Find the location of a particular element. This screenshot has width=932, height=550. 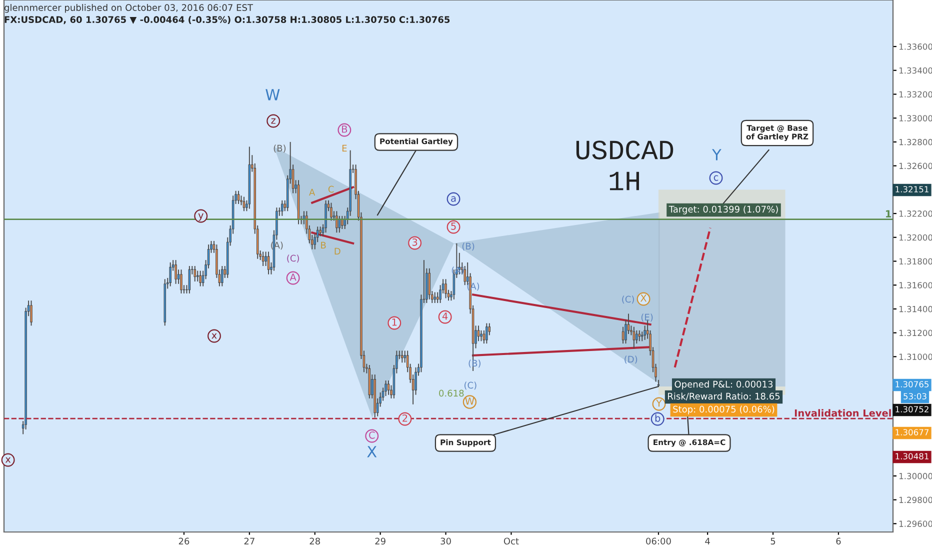

text: 1.30765 is located at coordinates (912, 384).